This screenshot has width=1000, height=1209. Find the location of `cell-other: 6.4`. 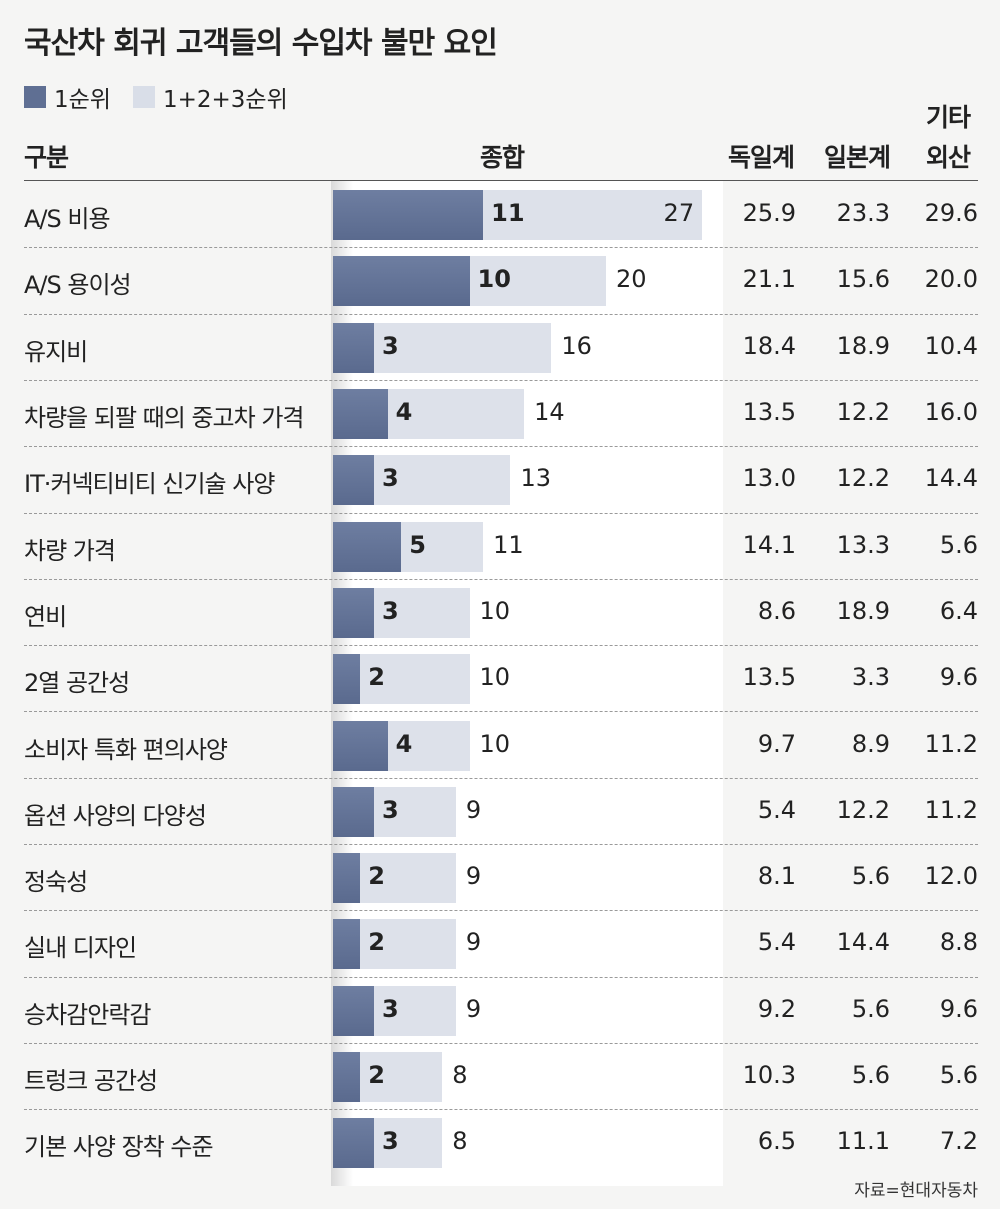

cell-other: 6.4 is located at coordinates (958, 610).